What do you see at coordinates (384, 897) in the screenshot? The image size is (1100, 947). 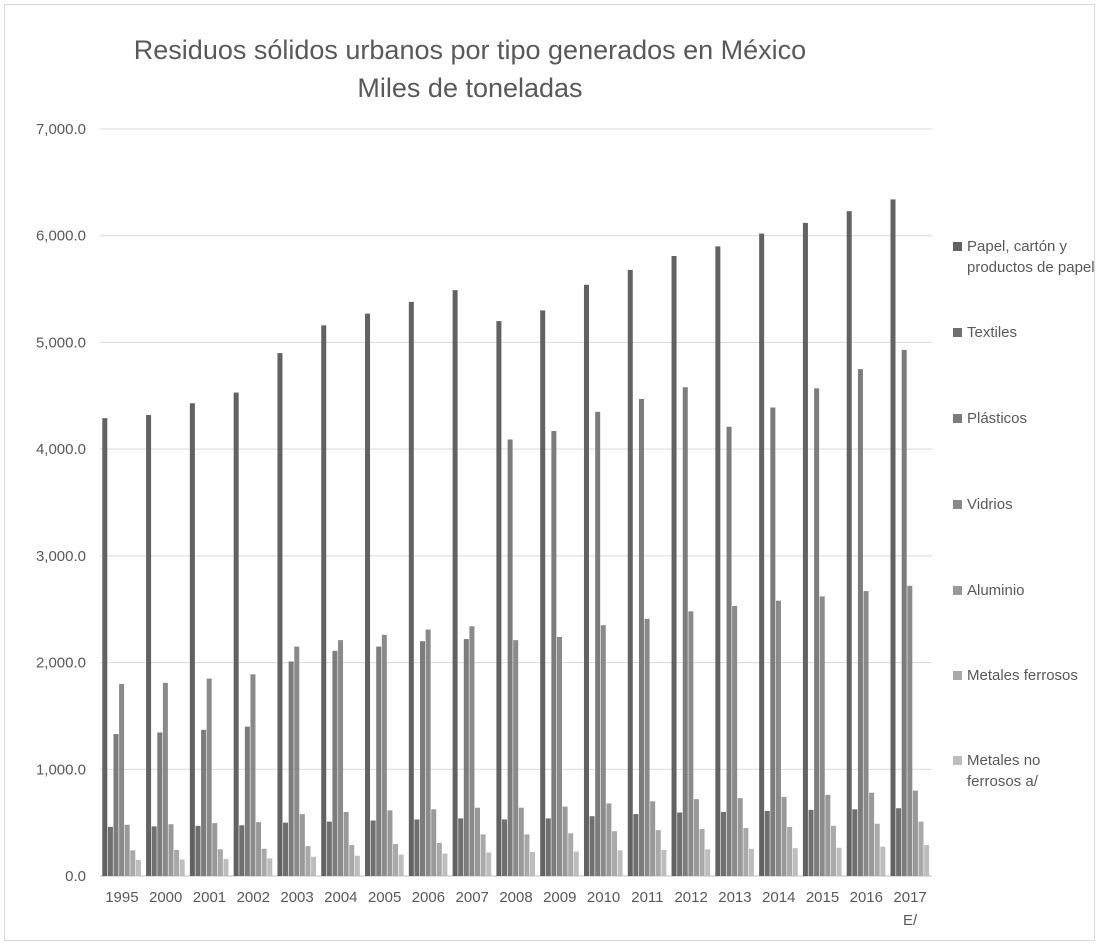 I see `x-tick-label: 2005` at bounding box center [384, 897].